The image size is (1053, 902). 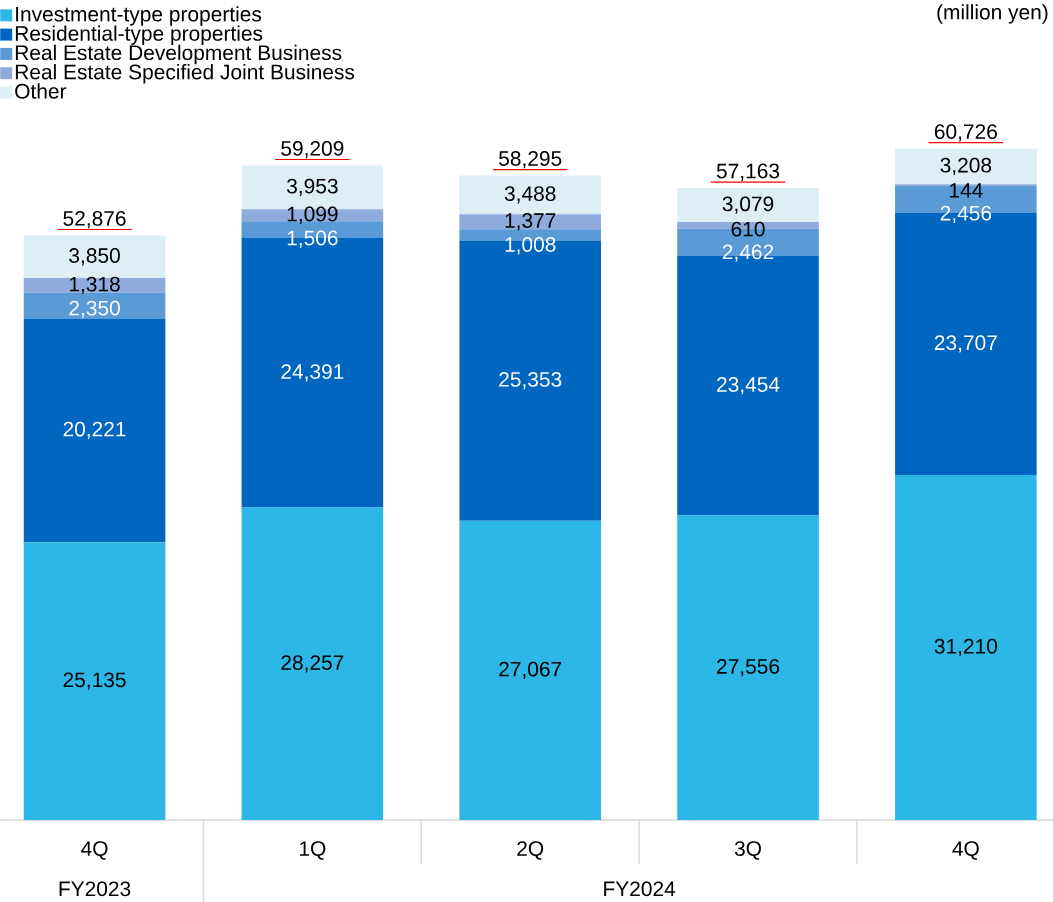 I want to click on legend-label: Other, so click(x=41, y=91).